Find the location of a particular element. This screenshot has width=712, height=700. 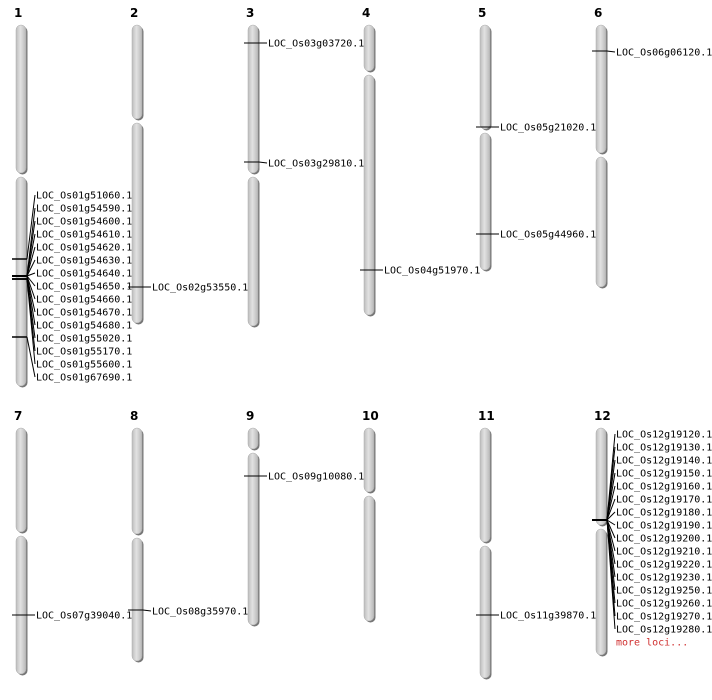

chromosome-number-12: 12 is located at coordinates (602, 416).